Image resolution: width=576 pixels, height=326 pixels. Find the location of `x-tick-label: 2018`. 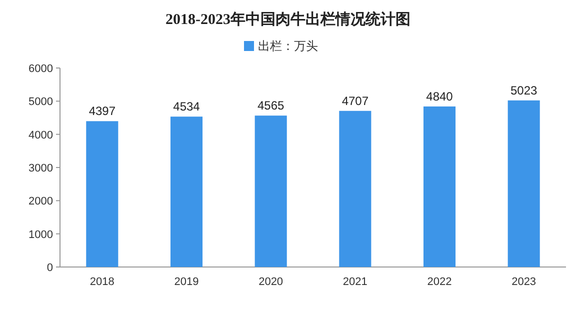

x-tick-label: 2018 is located at coordinates (102, 282).